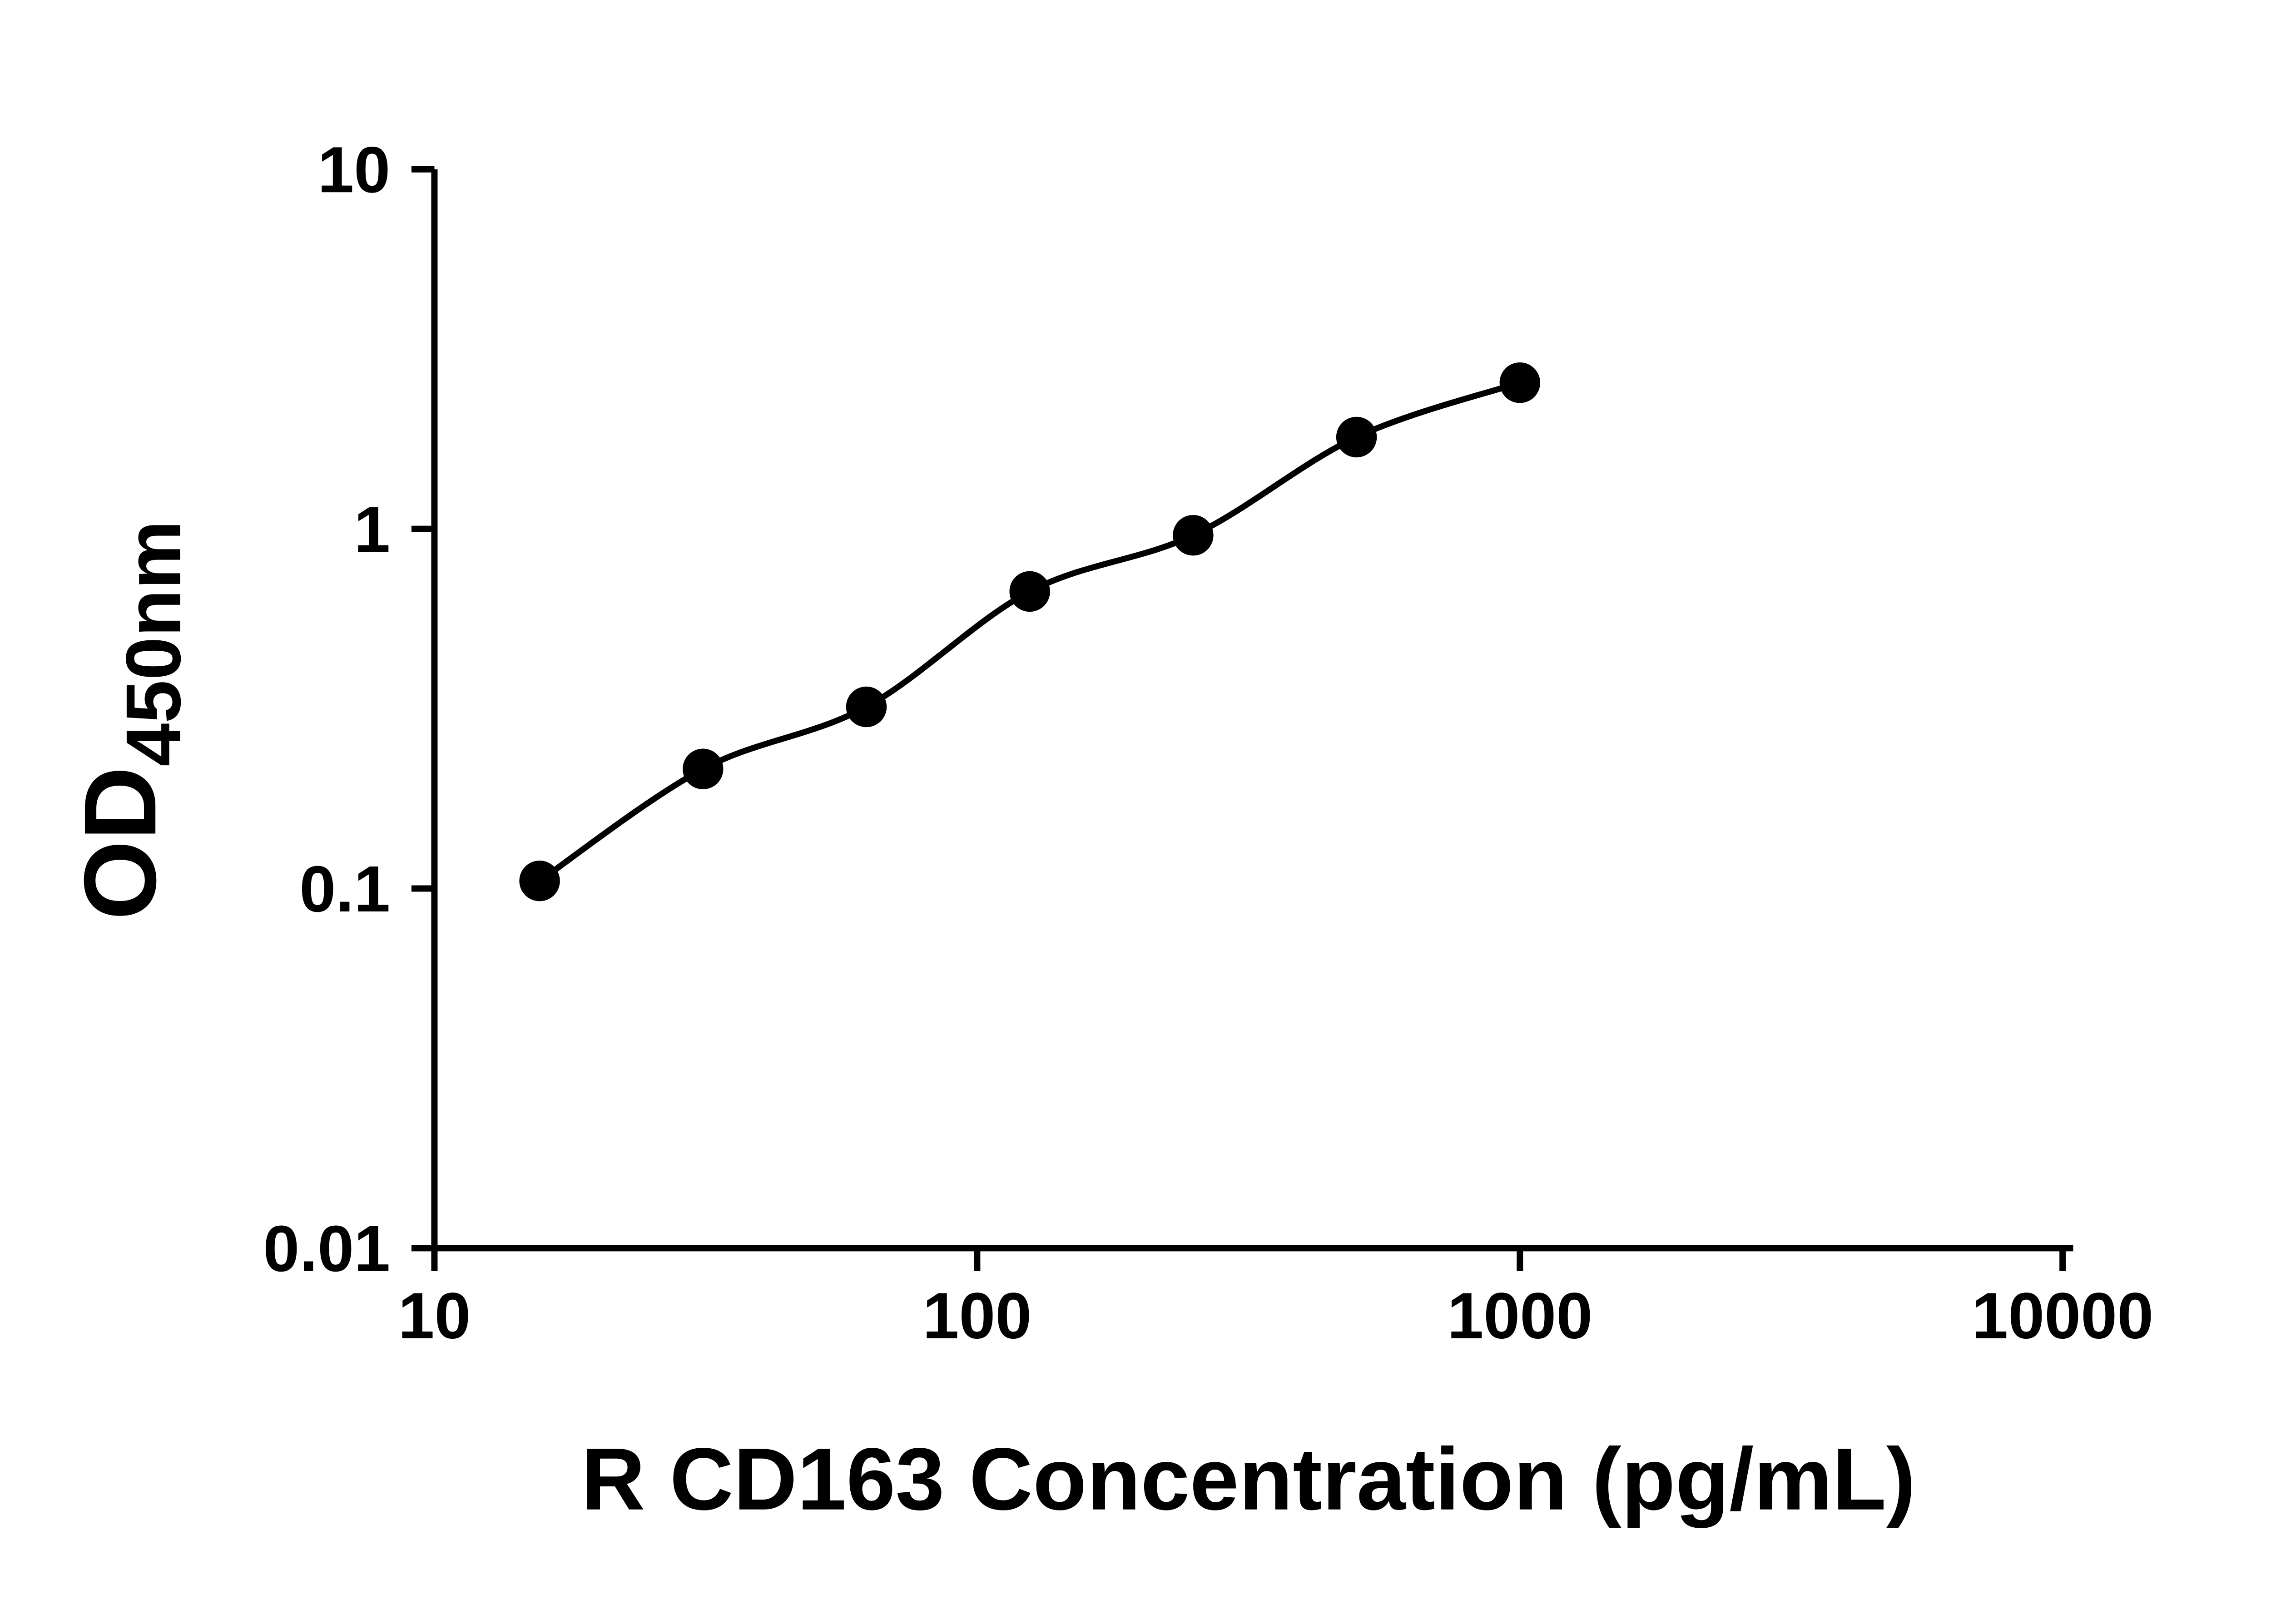 This screenshot has width=2271, height=1624. I want to click on x-tick-label: 10, so click(434, 1316).